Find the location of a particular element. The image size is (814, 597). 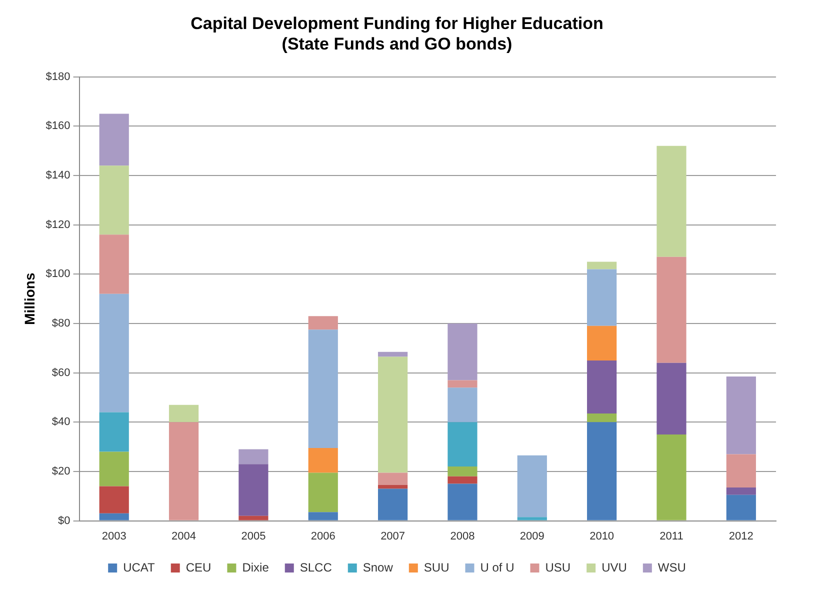

x-tick-label: 2006 is located at coordinates (323, 536).